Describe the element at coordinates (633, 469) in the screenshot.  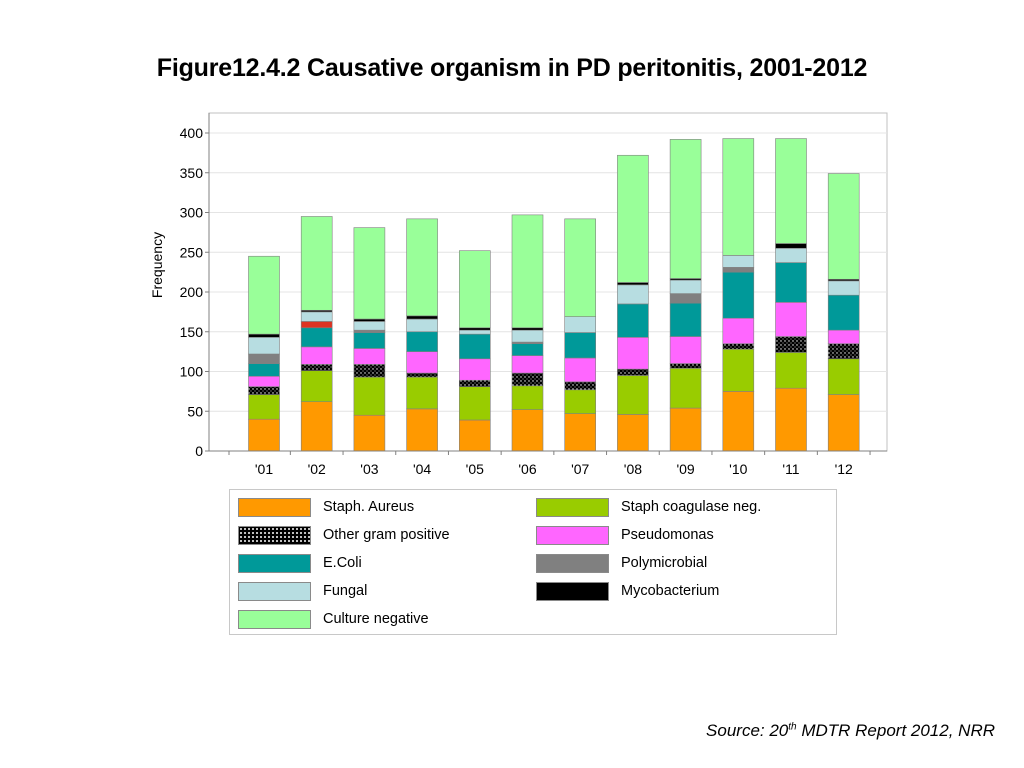
I see `x-tick-label: '08` at that location.